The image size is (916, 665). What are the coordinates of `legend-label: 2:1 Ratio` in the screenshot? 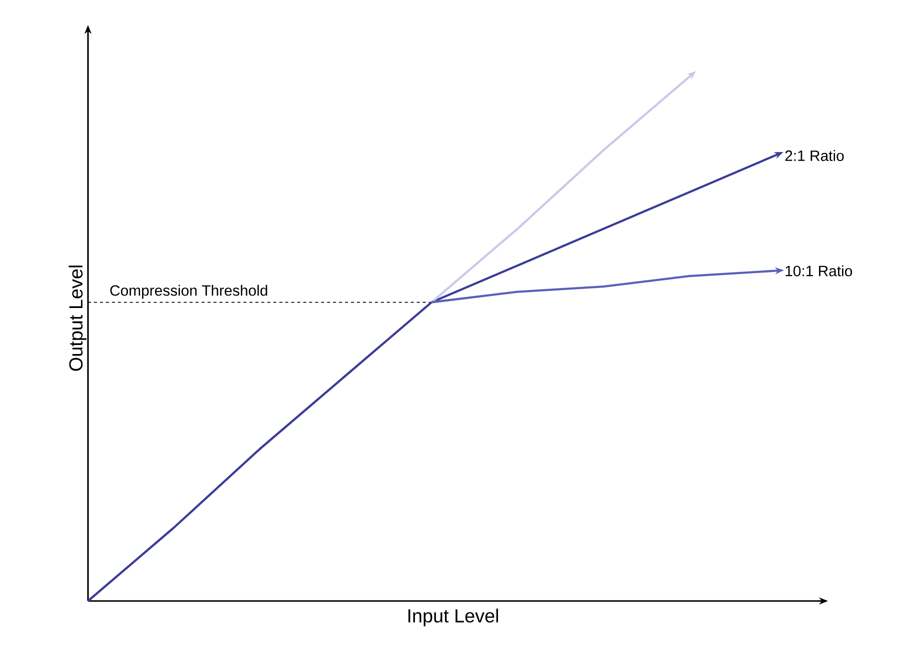 It's located at (814, 156).